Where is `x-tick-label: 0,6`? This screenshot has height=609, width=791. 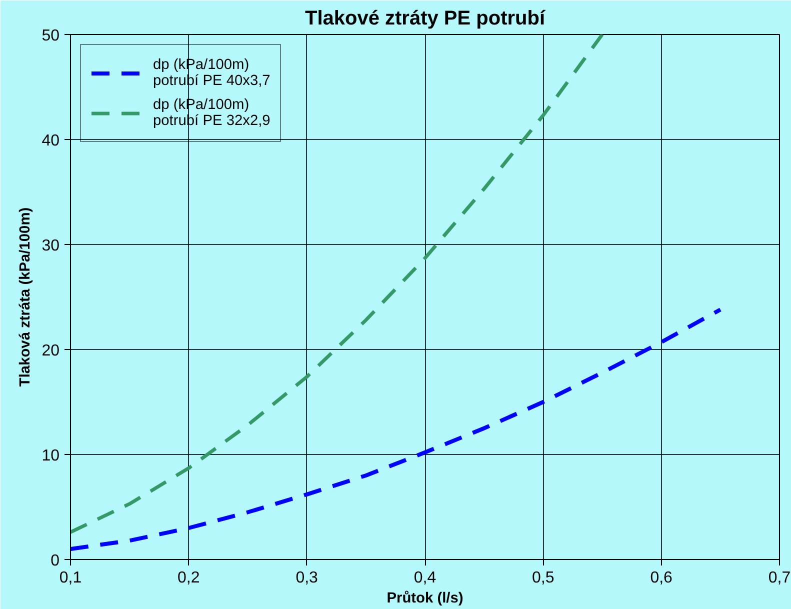 x-tick-label: 0,6 is located at coordinates (661, 578).